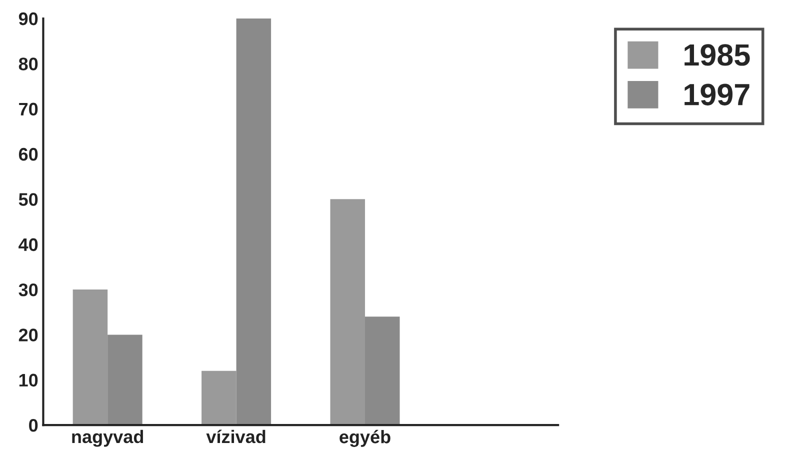  Describe the element at coordinates (28, 289) in the screenshot. I see `y-tick-label: 30` at that location.